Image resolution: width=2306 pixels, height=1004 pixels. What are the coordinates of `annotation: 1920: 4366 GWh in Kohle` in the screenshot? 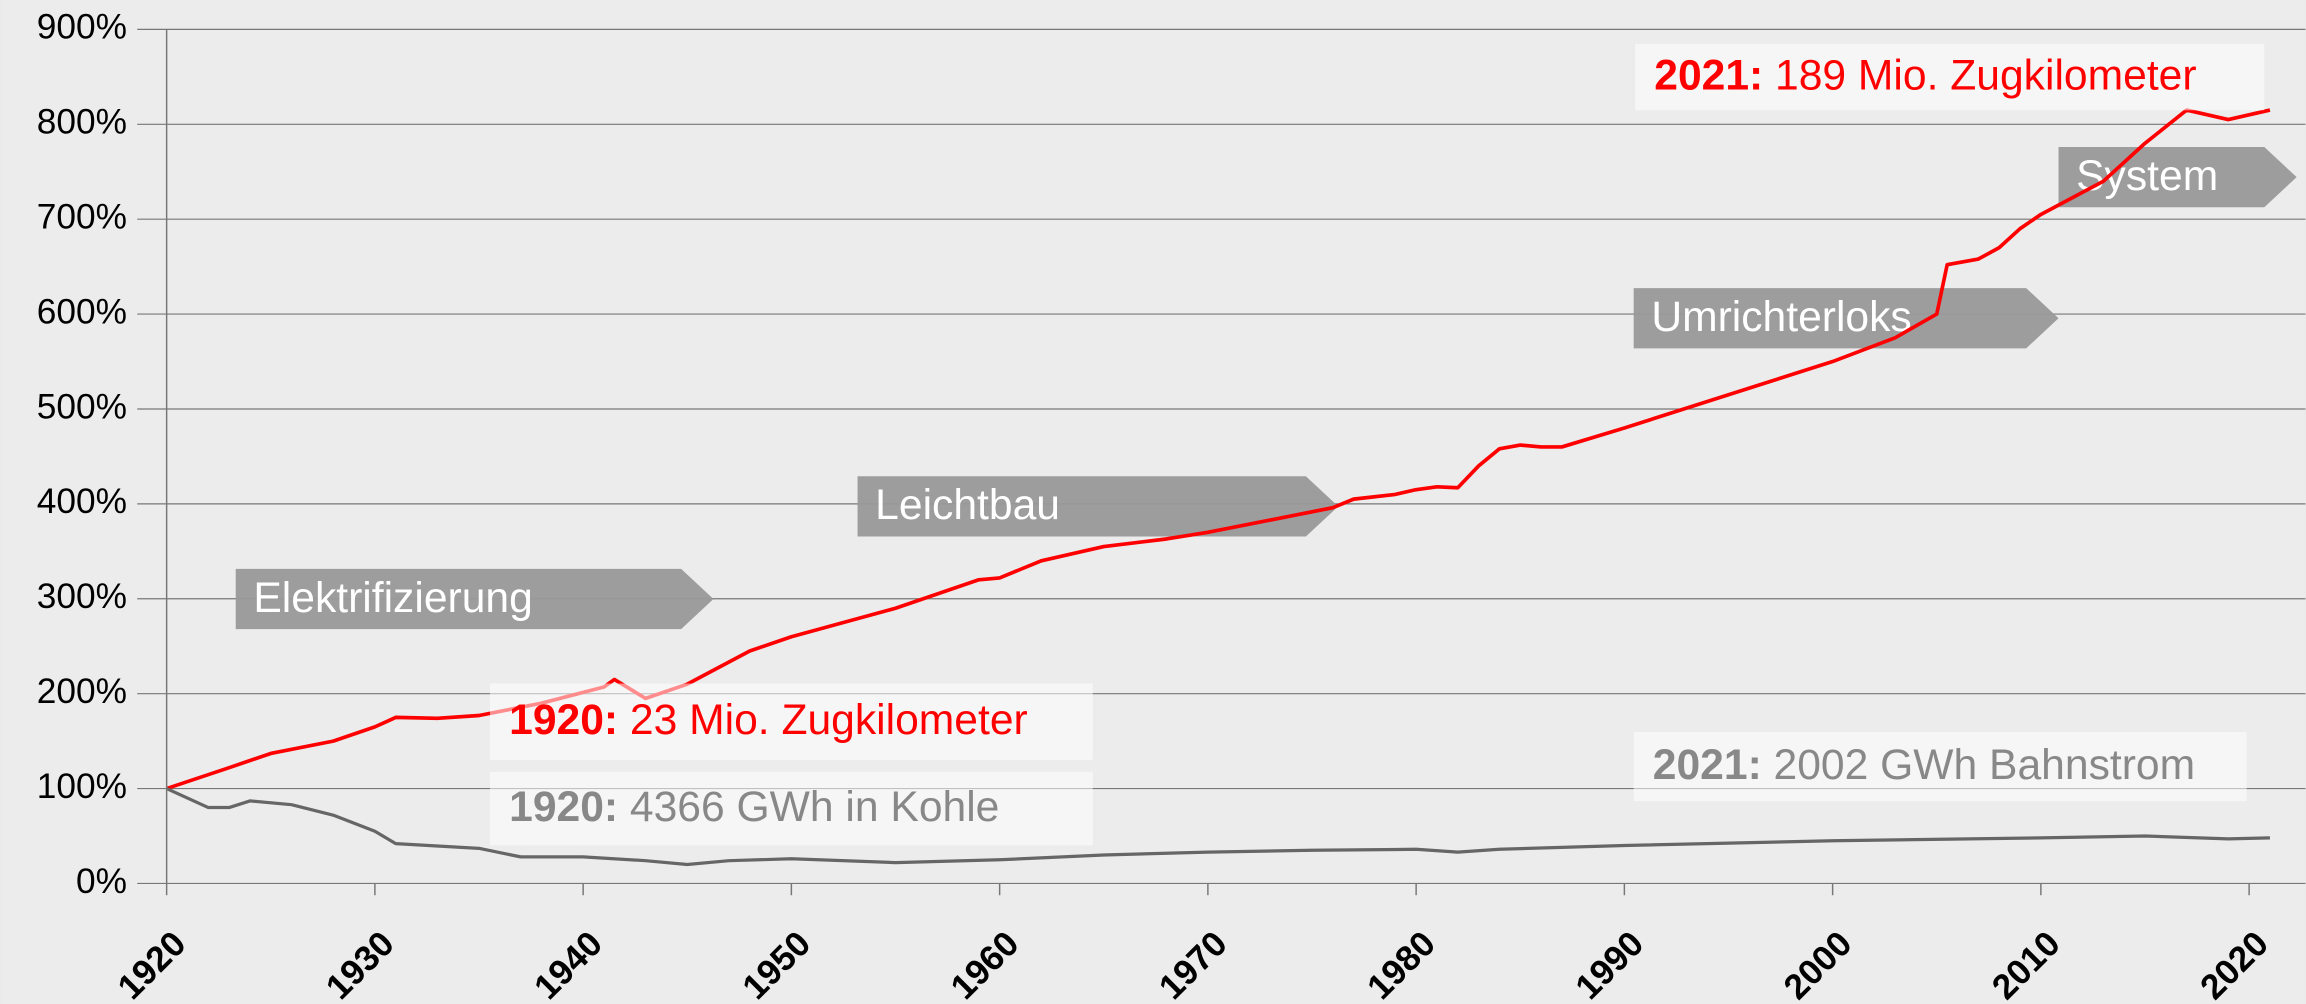 It's located at (754, 807).